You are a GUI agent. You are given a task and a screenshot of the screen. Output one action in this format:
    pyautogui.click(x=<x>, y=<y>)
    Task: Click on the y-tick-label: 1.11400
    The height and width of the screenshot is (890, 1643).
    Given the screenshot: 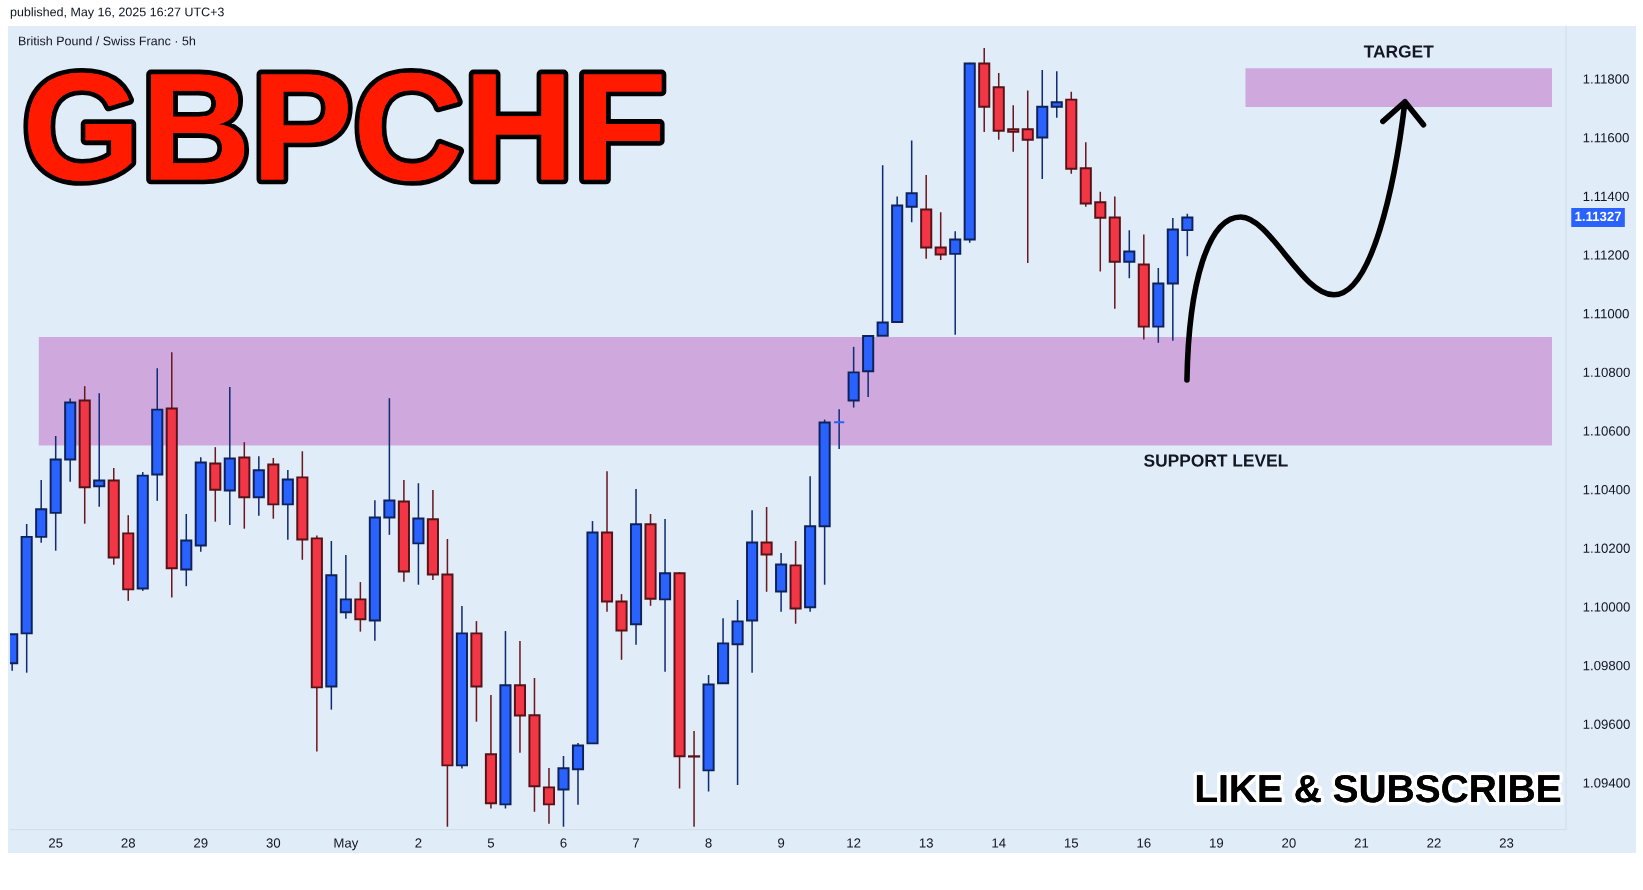 What is the action you would take?
    pyautogui.click(x=1606, y=196)
    